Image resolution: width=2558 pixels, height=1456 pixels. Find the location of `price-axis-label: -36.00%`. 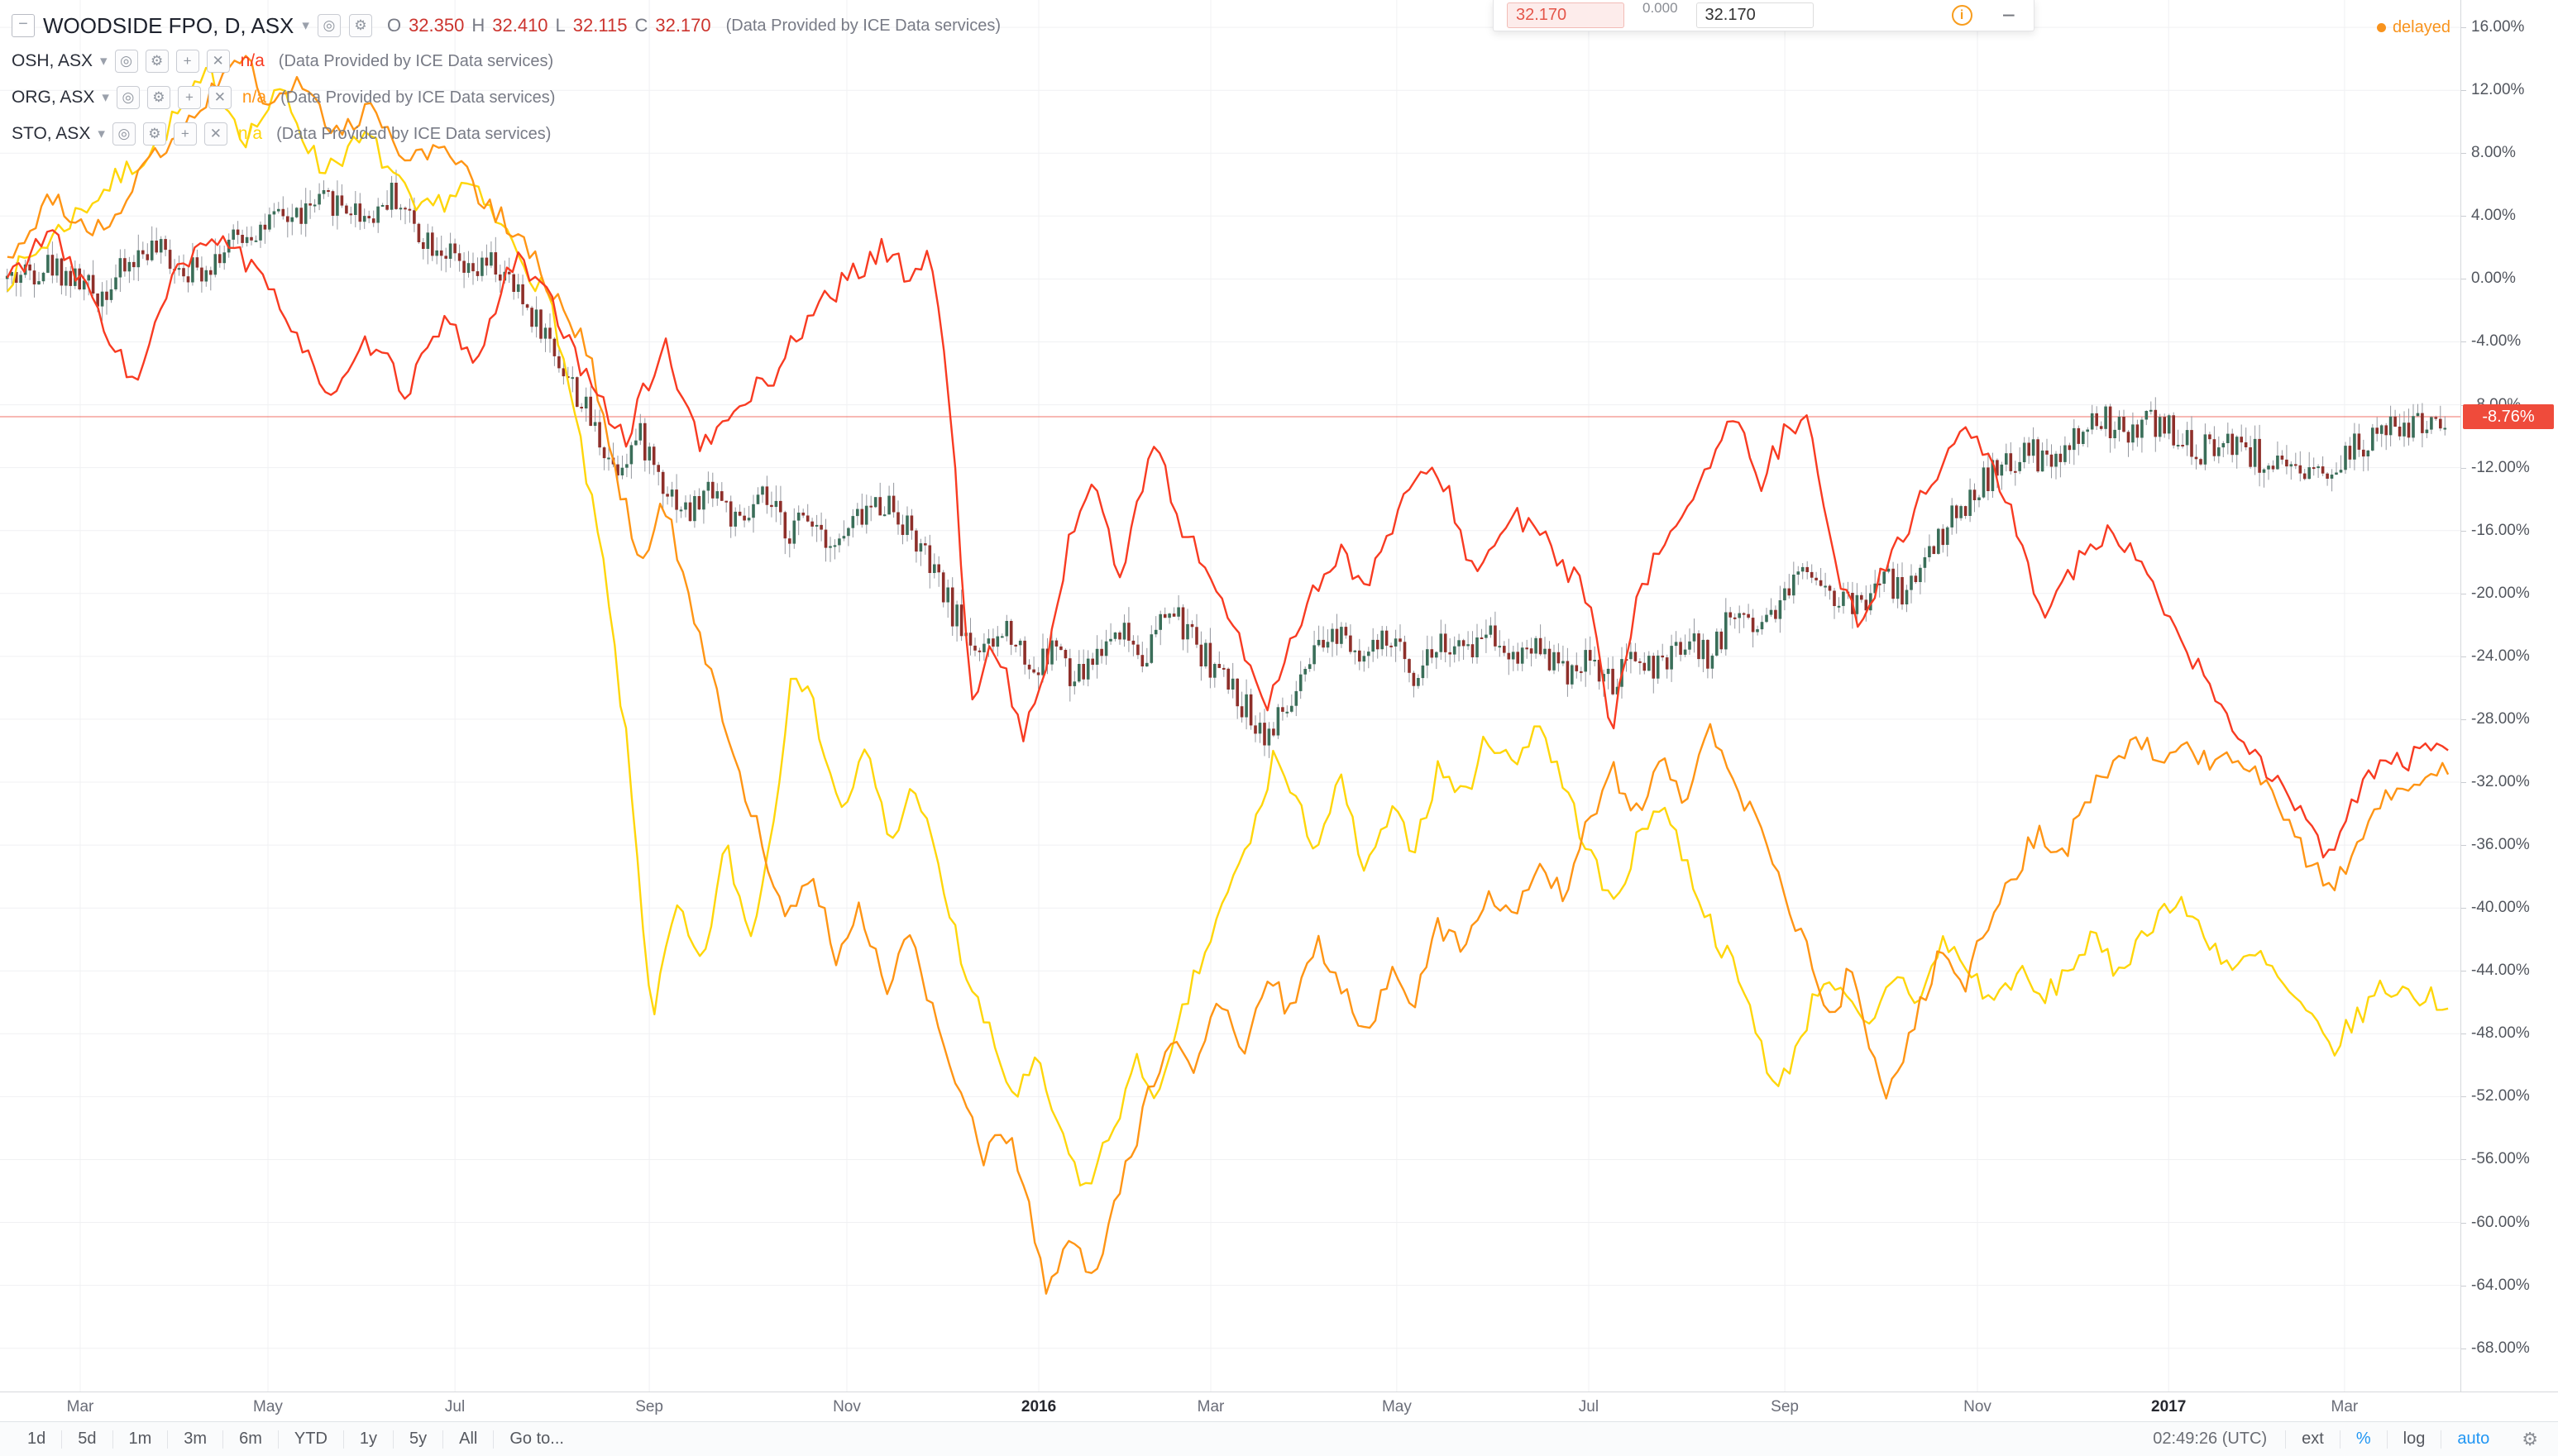

price-axis-label: -36.00% is located at coordinates (2500, 845).